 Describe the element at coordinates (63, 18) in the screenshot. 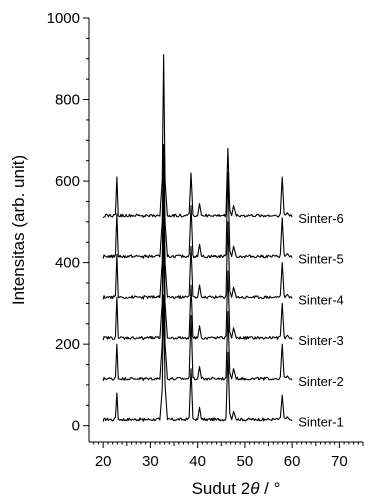

I see `y-tick-label: 1000` at that location.